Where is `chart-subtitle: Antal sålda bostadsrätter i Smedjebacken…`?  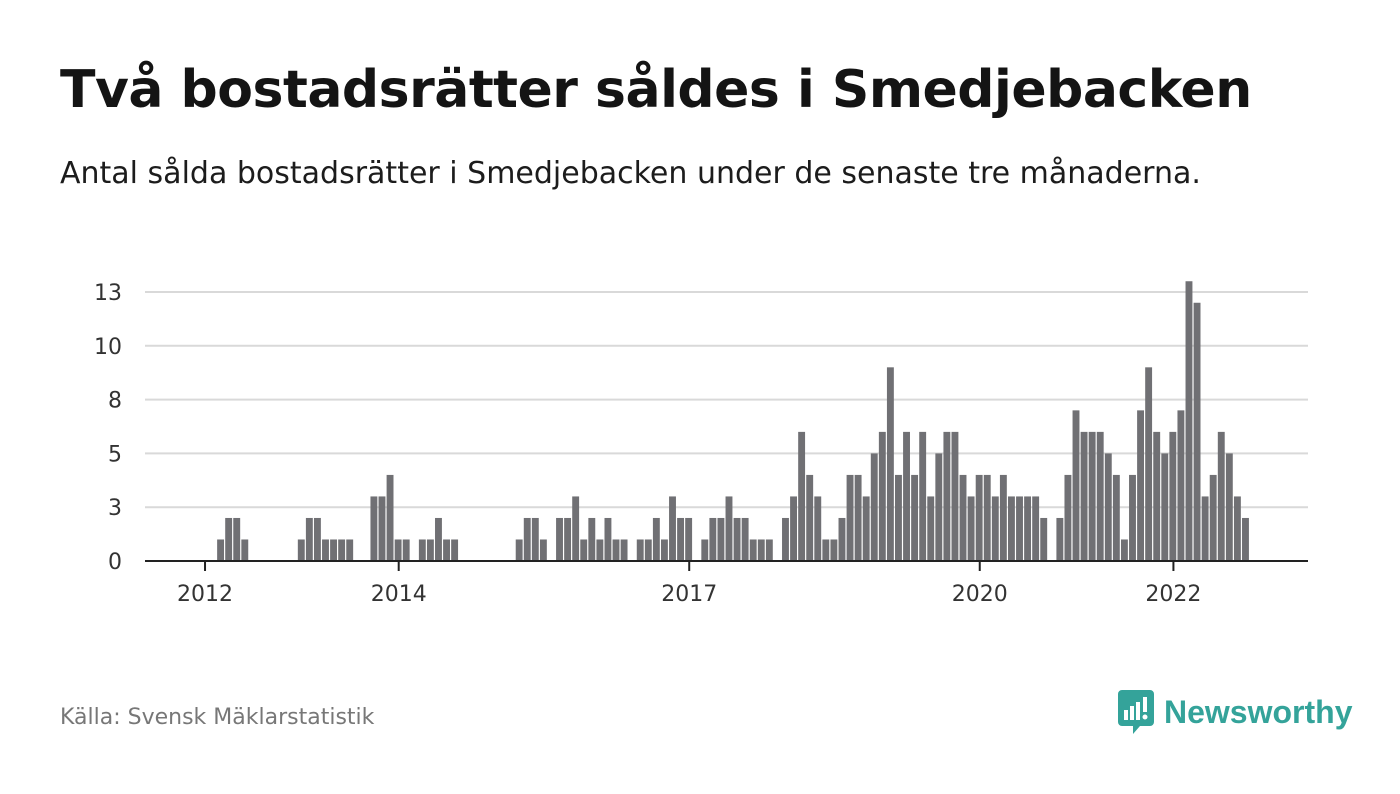 chart-subtitle: Antal sålda bostadsrätter i Smedjebacken… is located at coordinates (630, 173).